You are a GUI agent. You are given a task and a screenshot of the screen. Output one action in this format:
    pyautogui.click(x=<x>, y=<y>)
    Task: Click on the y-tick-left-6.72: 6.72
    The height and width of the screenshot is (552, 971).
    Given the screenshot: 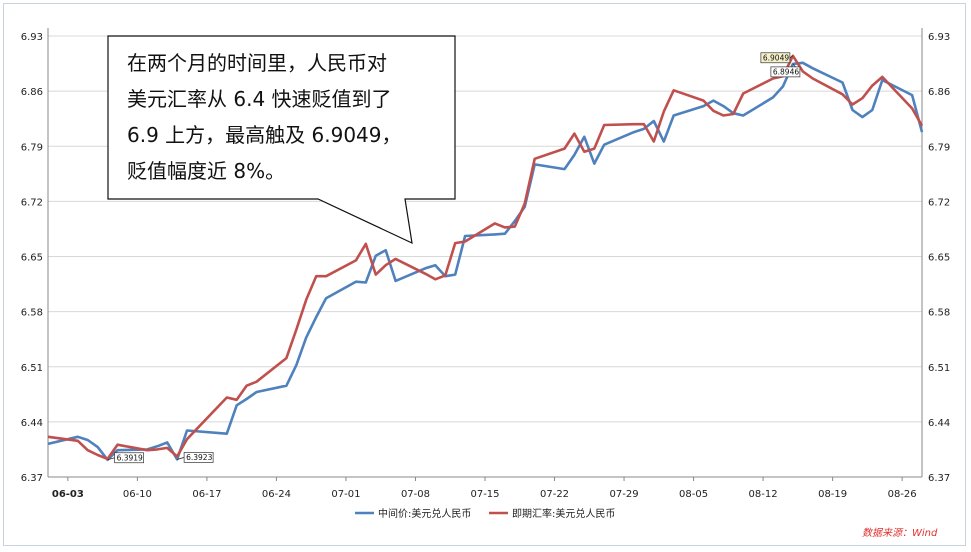 What is the action you would take?
    pyautogui.click(x=32, y=202)
    